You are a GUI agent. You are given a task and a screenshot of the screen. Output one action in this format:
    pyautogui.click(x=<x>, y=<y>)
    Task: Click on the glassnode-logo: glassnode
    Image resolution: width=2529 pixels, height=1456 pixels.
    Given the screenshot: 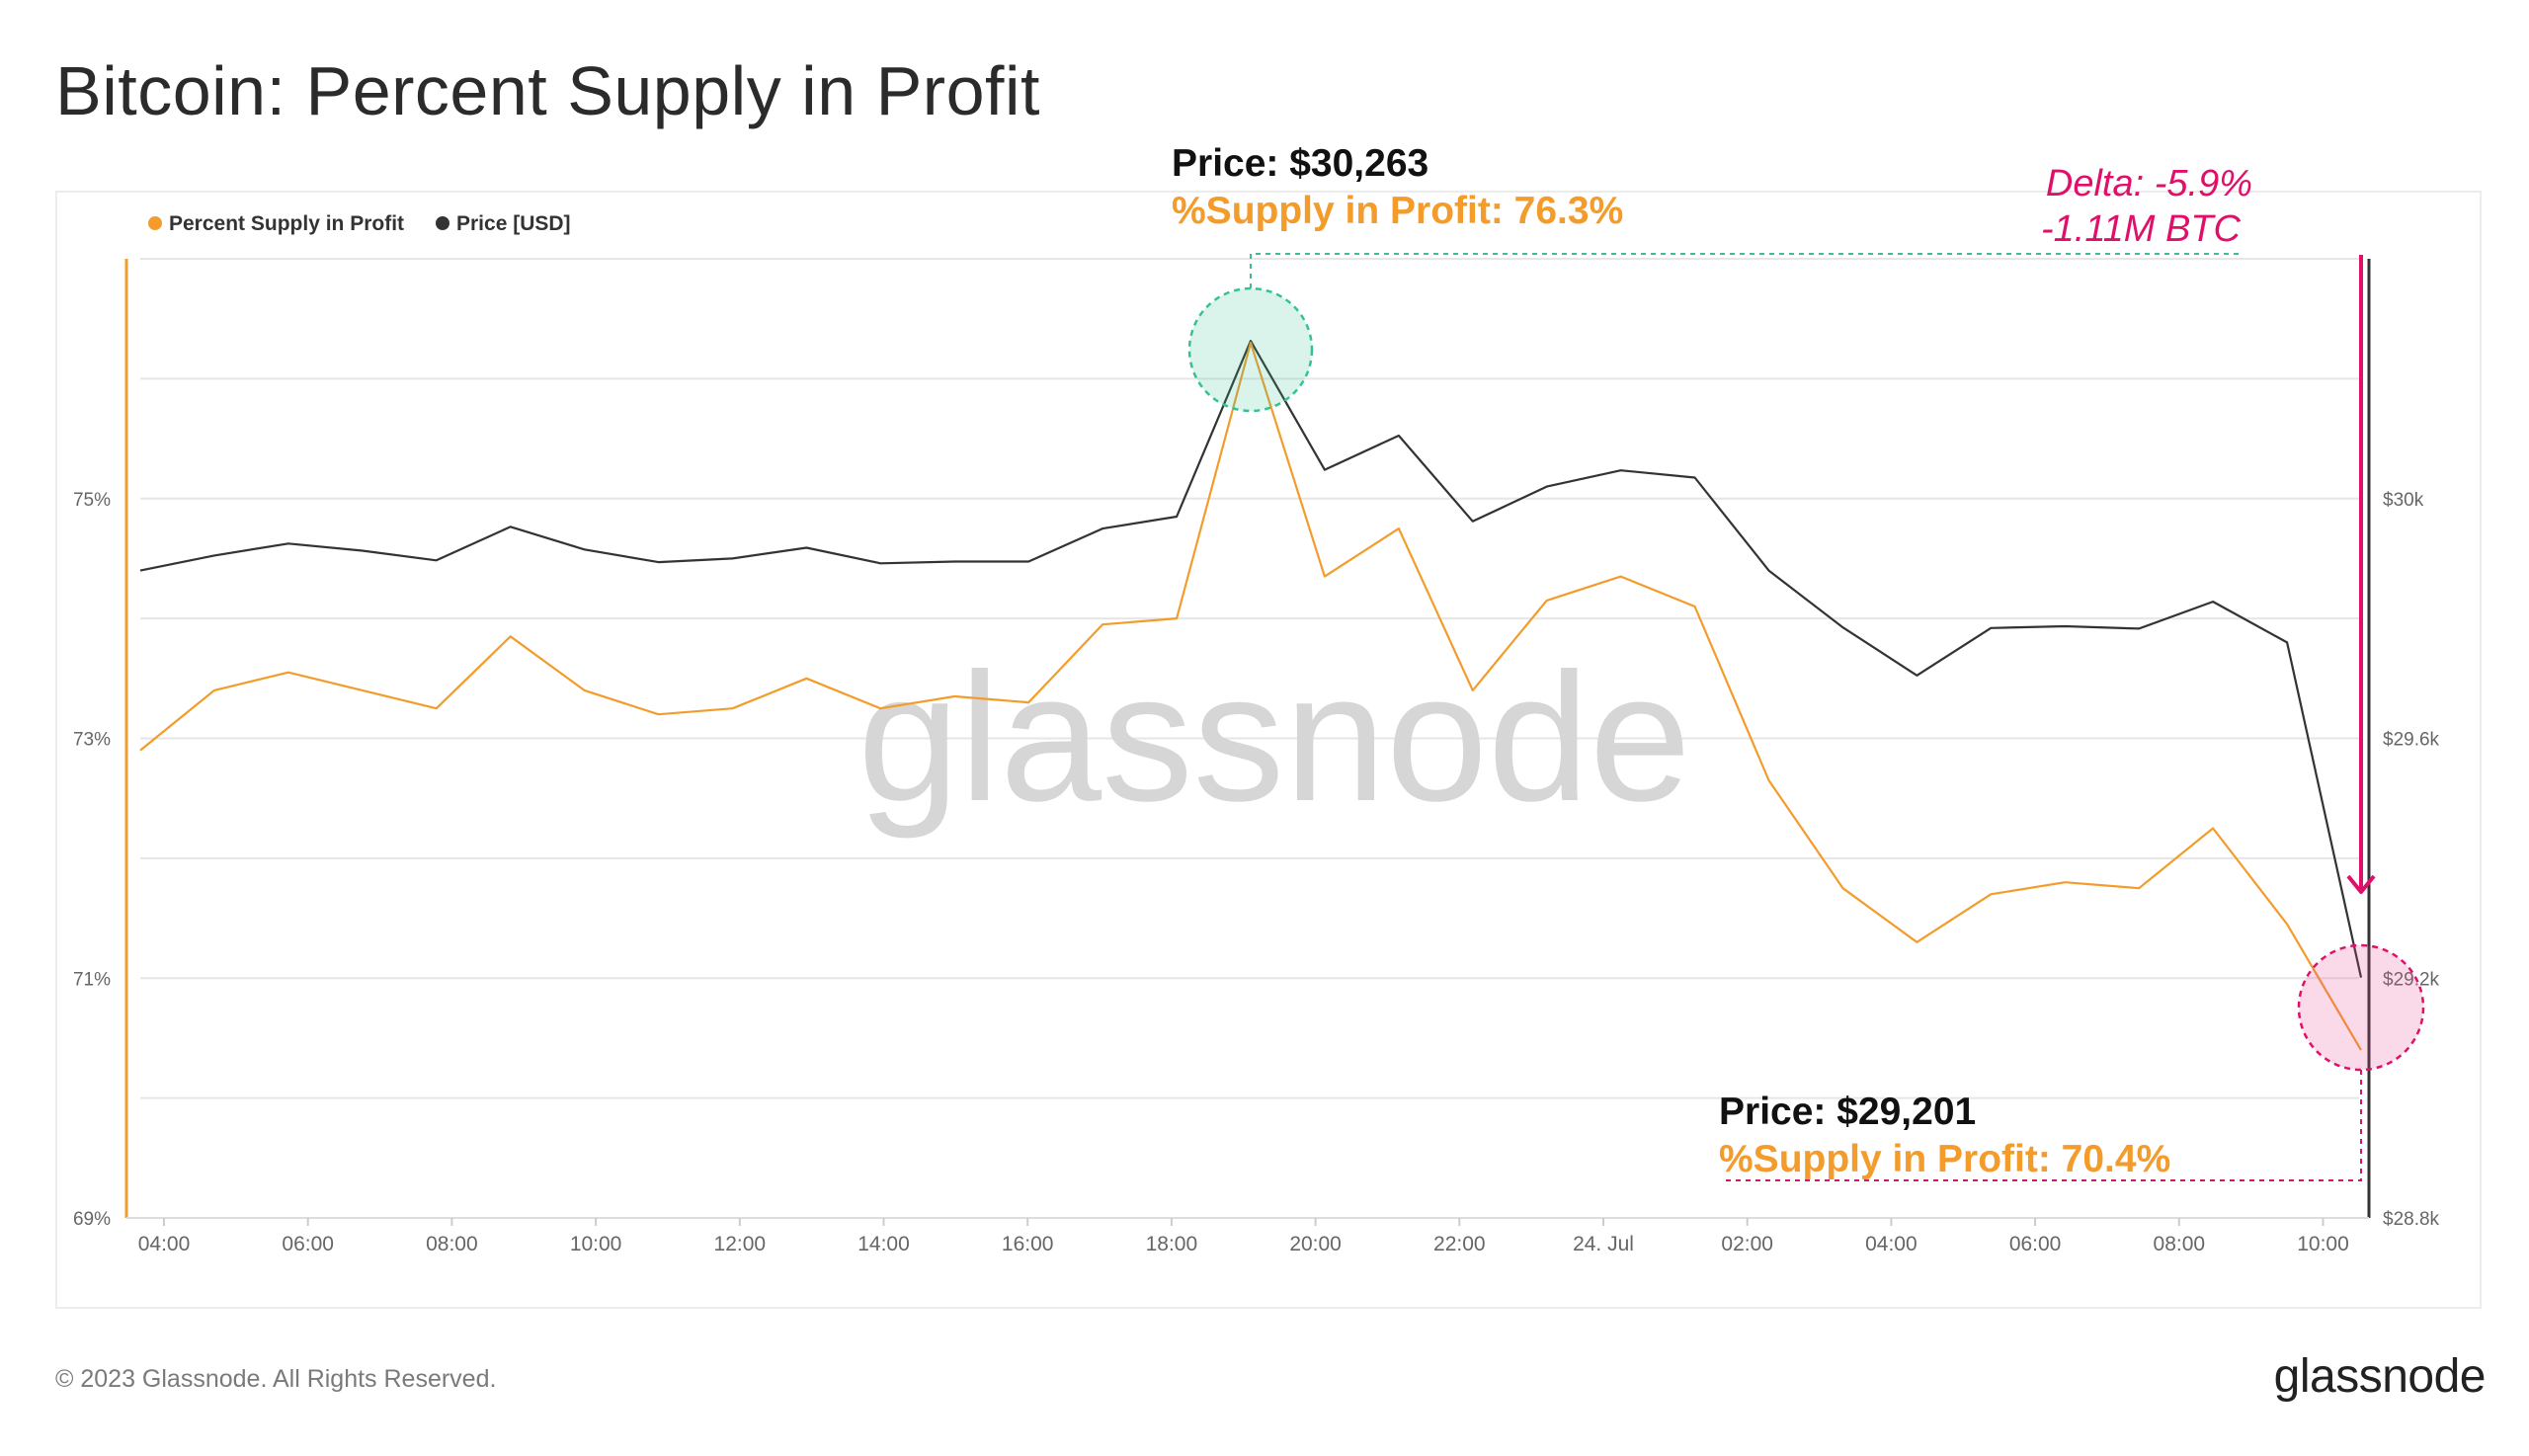 What is the action you would take?
    pyautogui.click(x=2380, y=1376)
    